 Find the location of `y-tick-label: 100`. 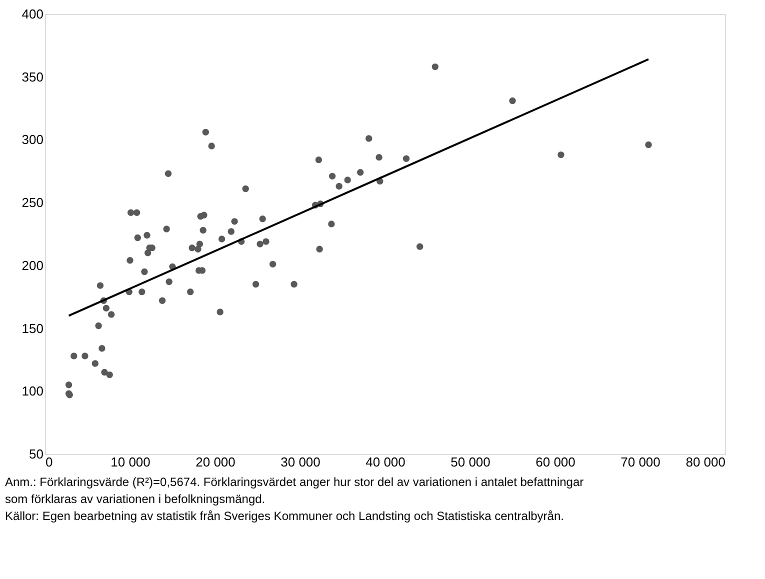

y-tick-label: 100 is located at coordinates (33, 391).